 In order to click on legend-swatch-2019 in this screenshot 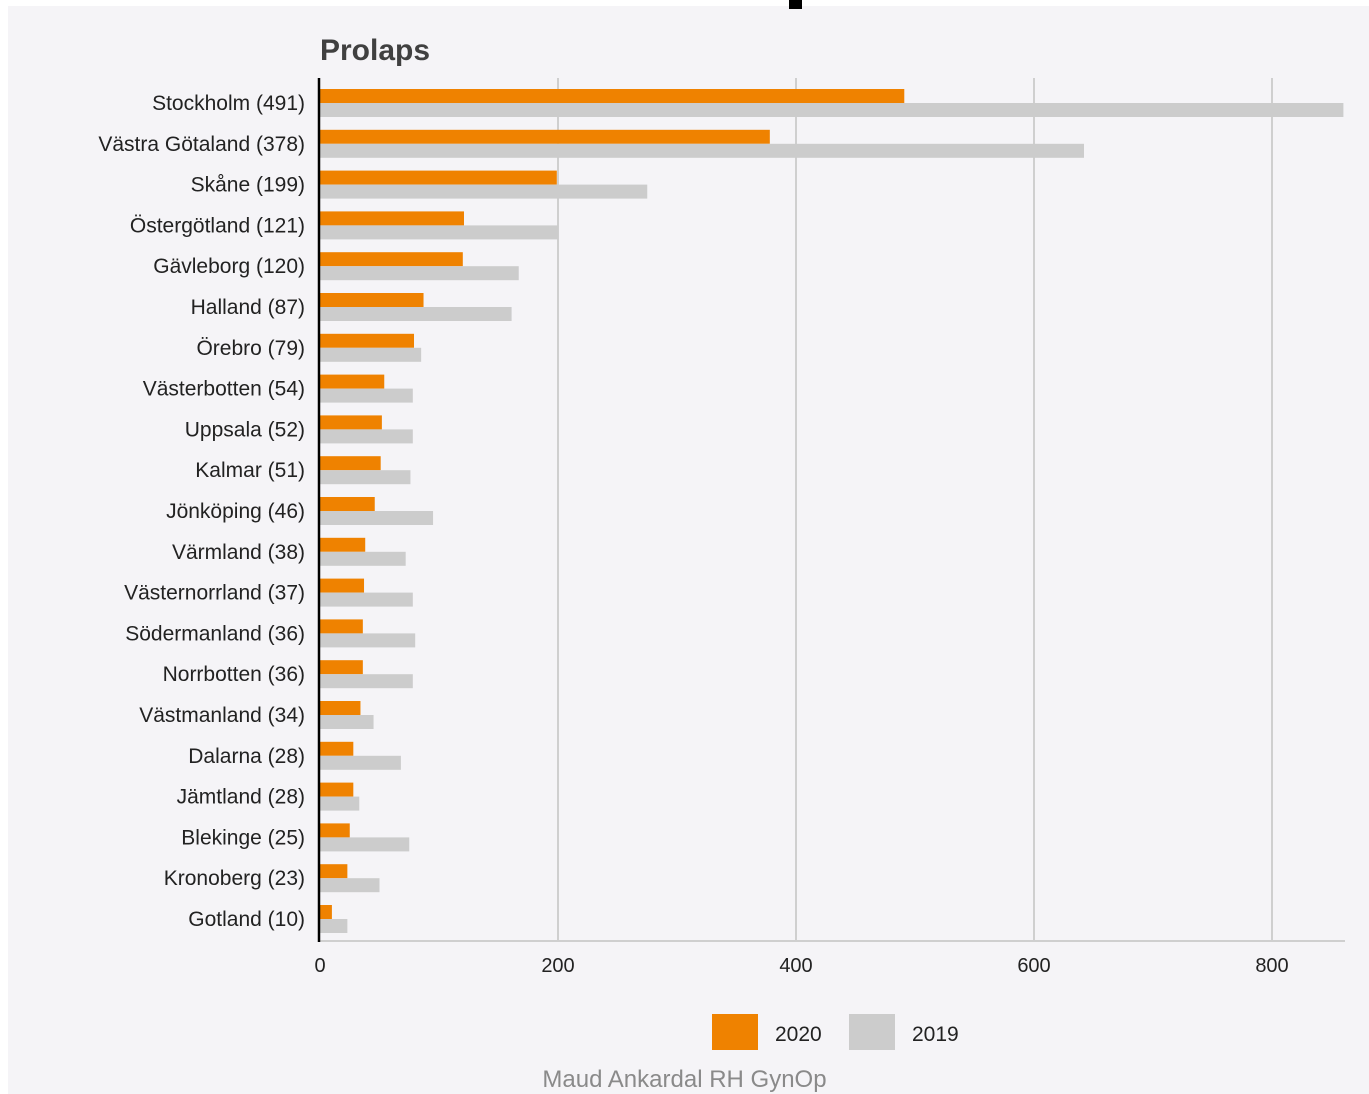, I will do `click(872, 1032)`.